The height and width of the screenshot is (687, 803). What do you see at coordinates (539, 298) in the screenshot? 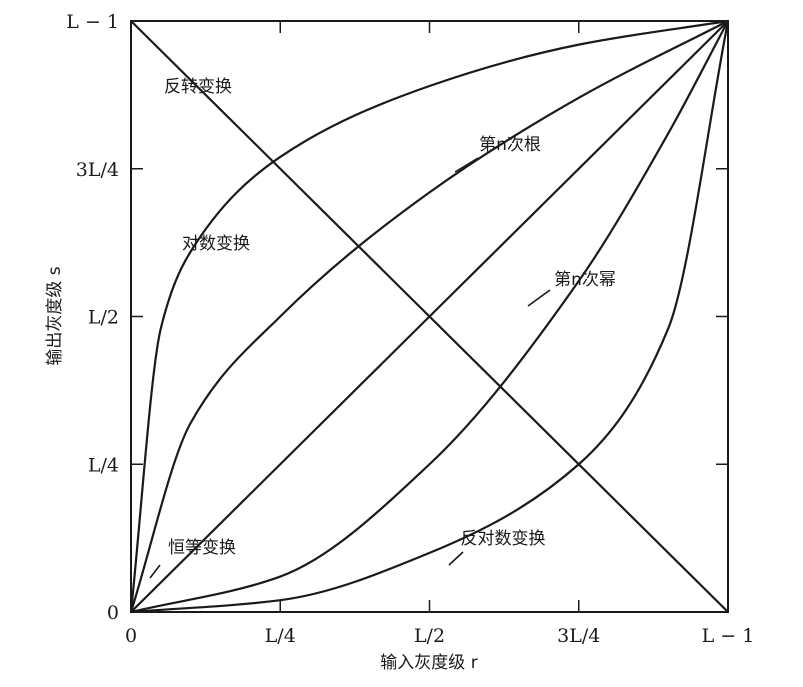
I see `nth-power-leader` at bounding box center [539, 298].